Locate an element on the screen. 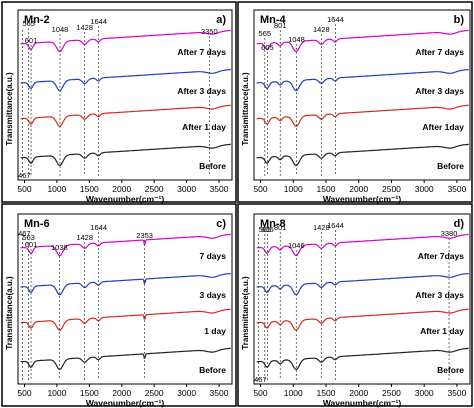  series-label: 3 days is located at coordinates (213, 295).